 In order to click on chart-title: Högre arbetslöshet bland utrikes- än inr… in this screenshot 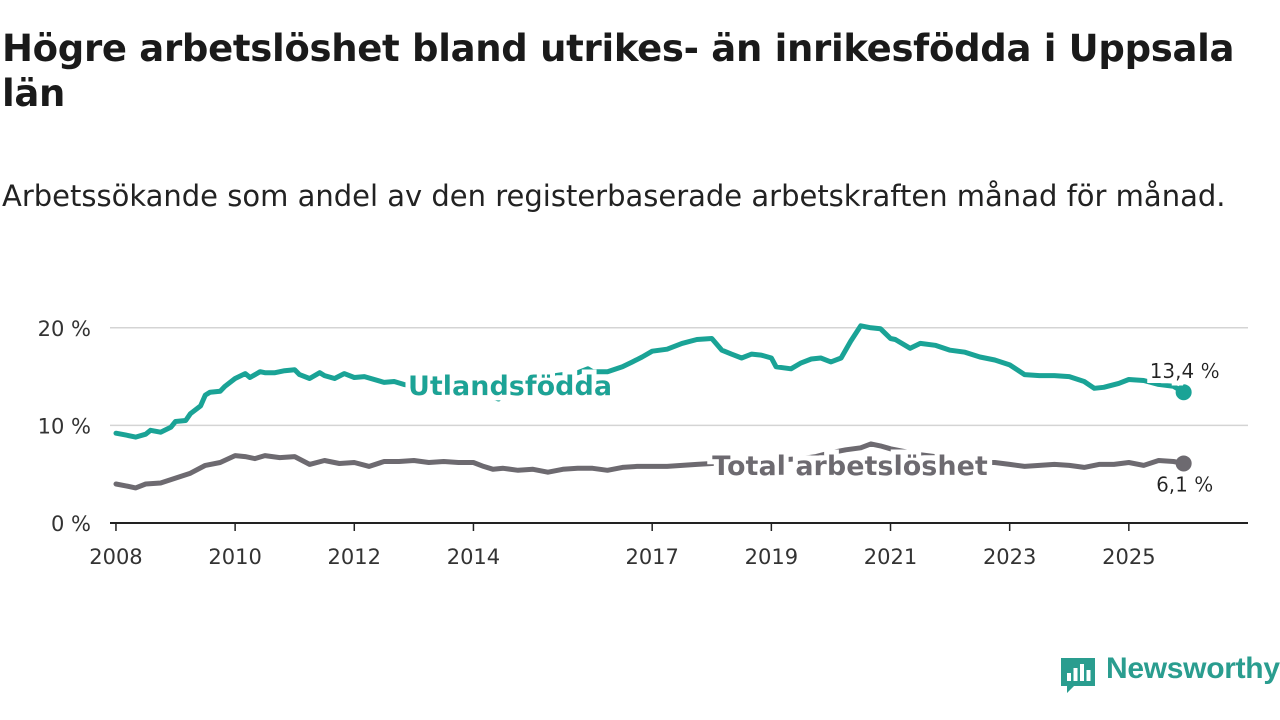, I will do `click(618, 71)`.